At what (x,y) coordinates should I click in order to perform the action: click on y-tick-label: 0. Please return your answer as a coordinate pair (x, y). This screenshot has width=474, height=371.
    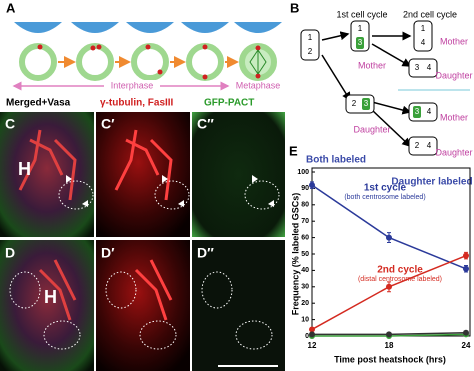
    Looking at the image, I should click on (307, 336).